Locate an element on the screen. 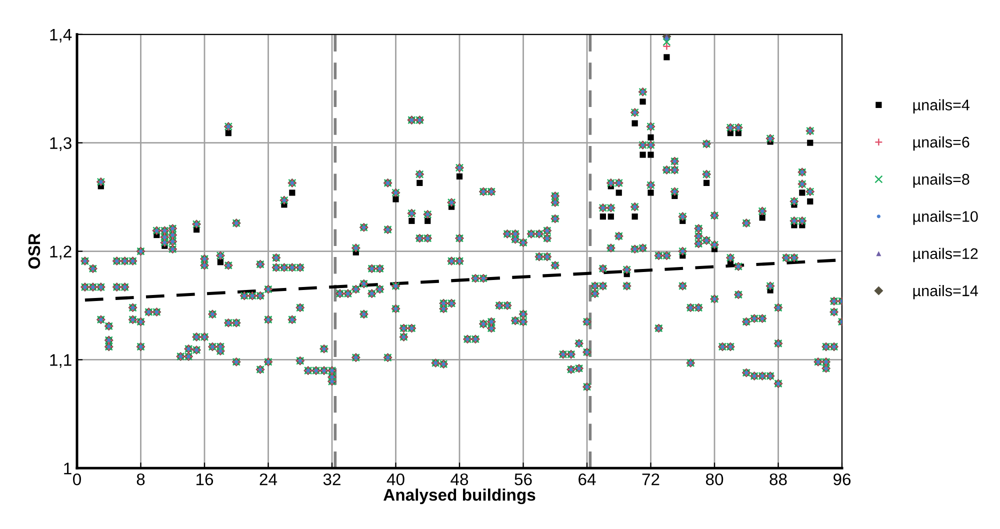 Image resolution: width=1000 pixels, height=529 pixels. x-tick-label: 56 is located at coordinates (523, 479).